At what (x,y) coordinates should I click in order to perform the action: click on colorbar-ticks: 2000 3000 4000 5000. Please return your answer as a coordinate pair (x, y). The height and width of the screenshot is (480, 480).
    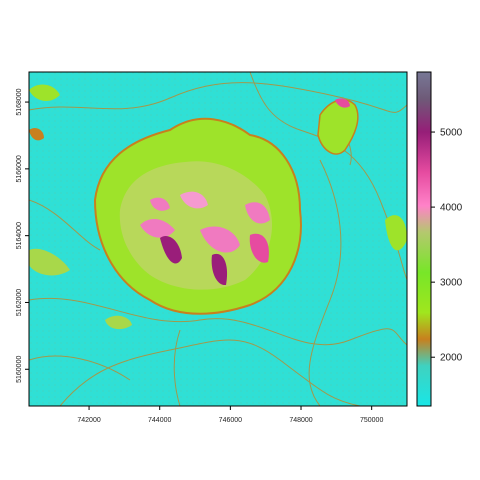
    Looking at the image, I should click on (447, 246).